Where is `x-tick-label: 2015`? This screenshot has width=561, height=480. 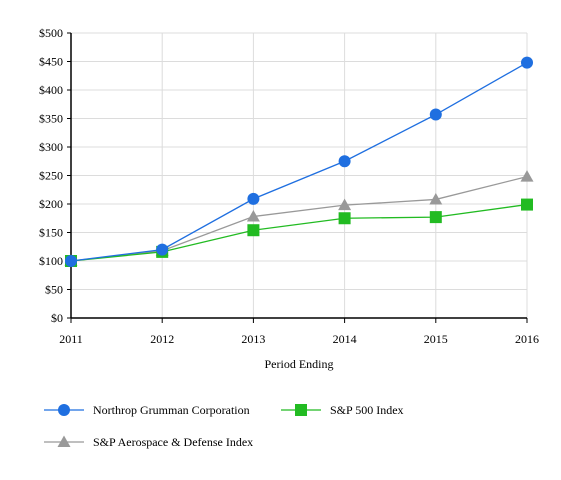 x-tick-label: 2015 is located at coordinates (436, 339).